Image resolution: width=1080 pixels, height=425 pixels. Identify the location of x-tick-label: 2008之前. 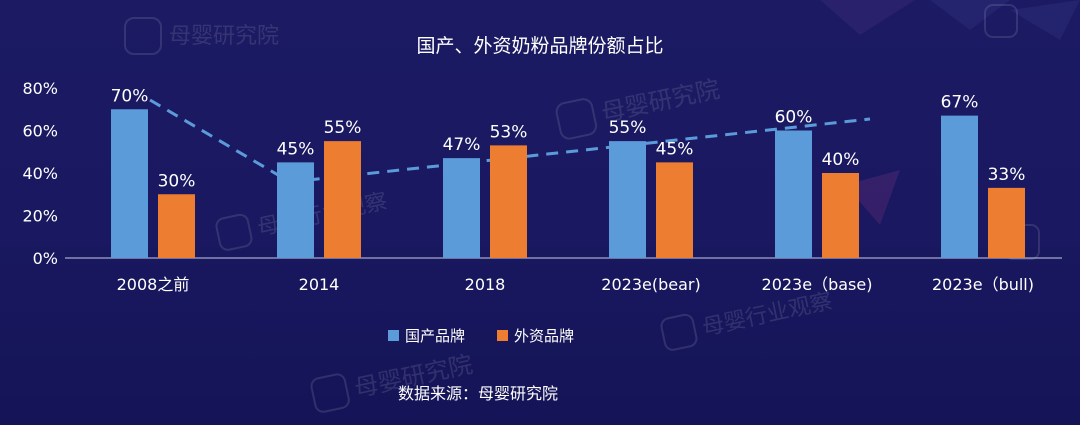
(153, 284).